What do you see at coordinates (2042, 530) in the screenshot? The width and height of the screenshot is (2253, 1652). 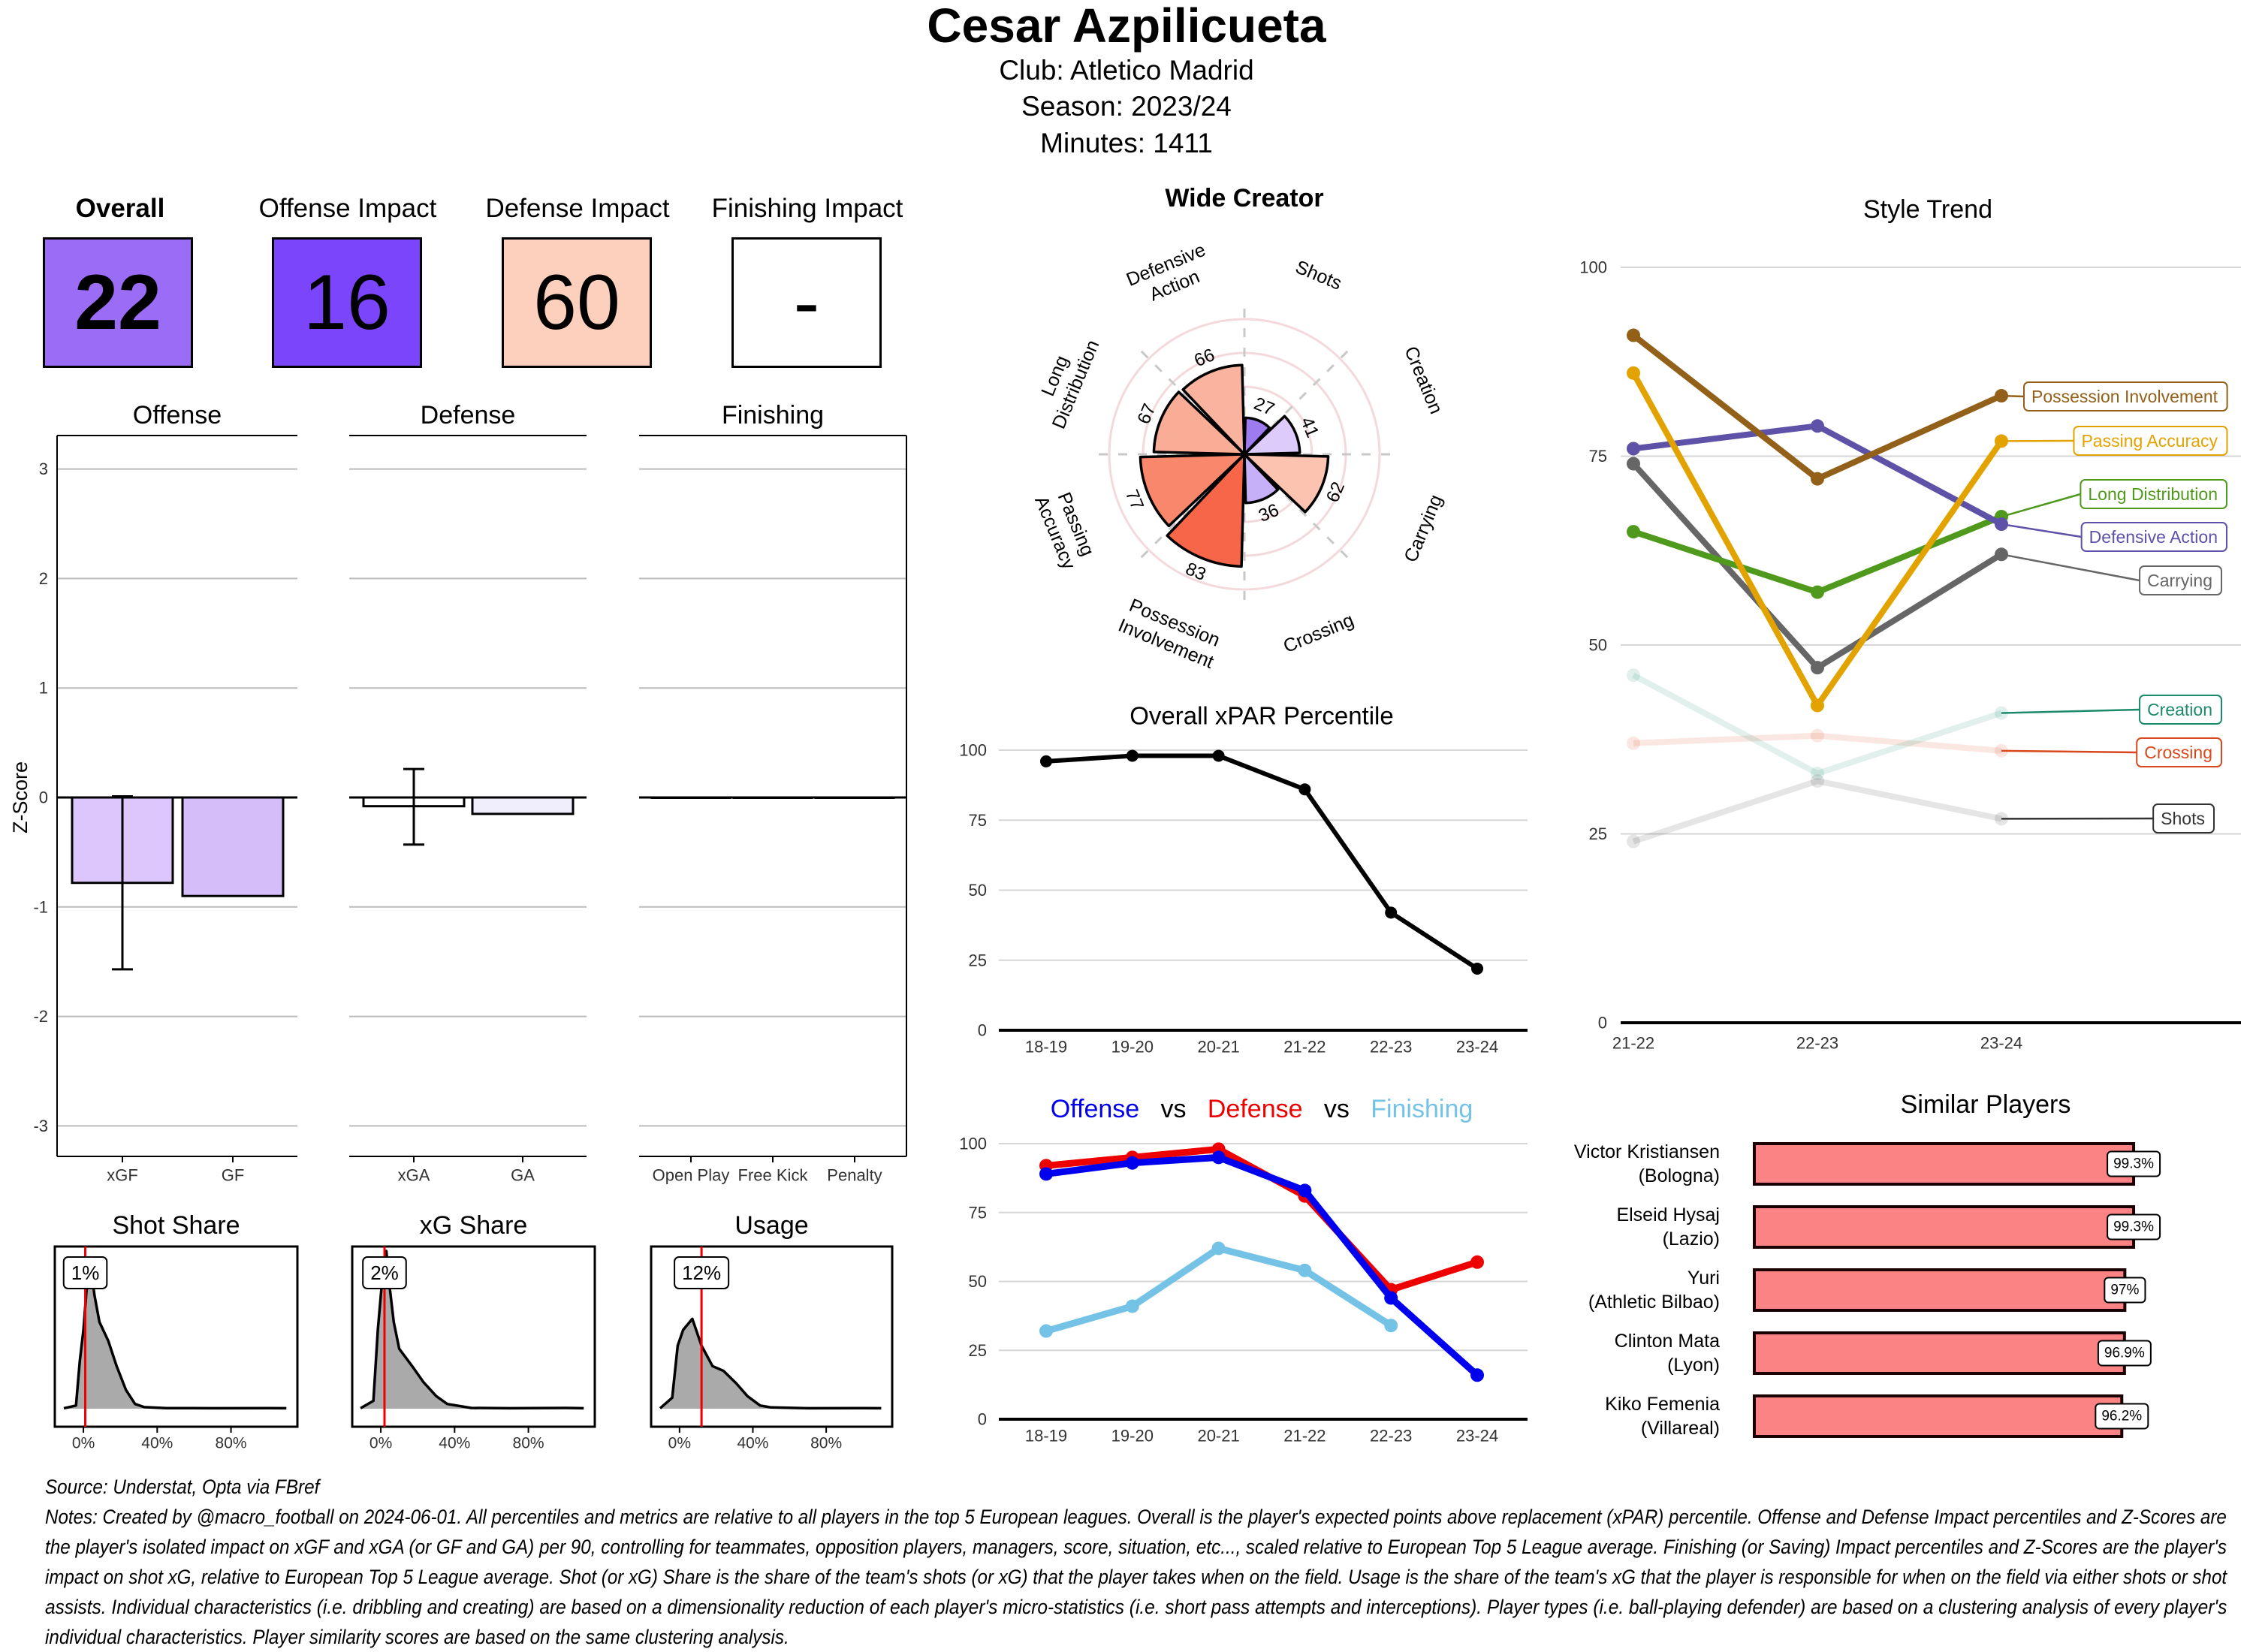 I see `defensive-action-label-connector` at bounding box center [2042, 530].